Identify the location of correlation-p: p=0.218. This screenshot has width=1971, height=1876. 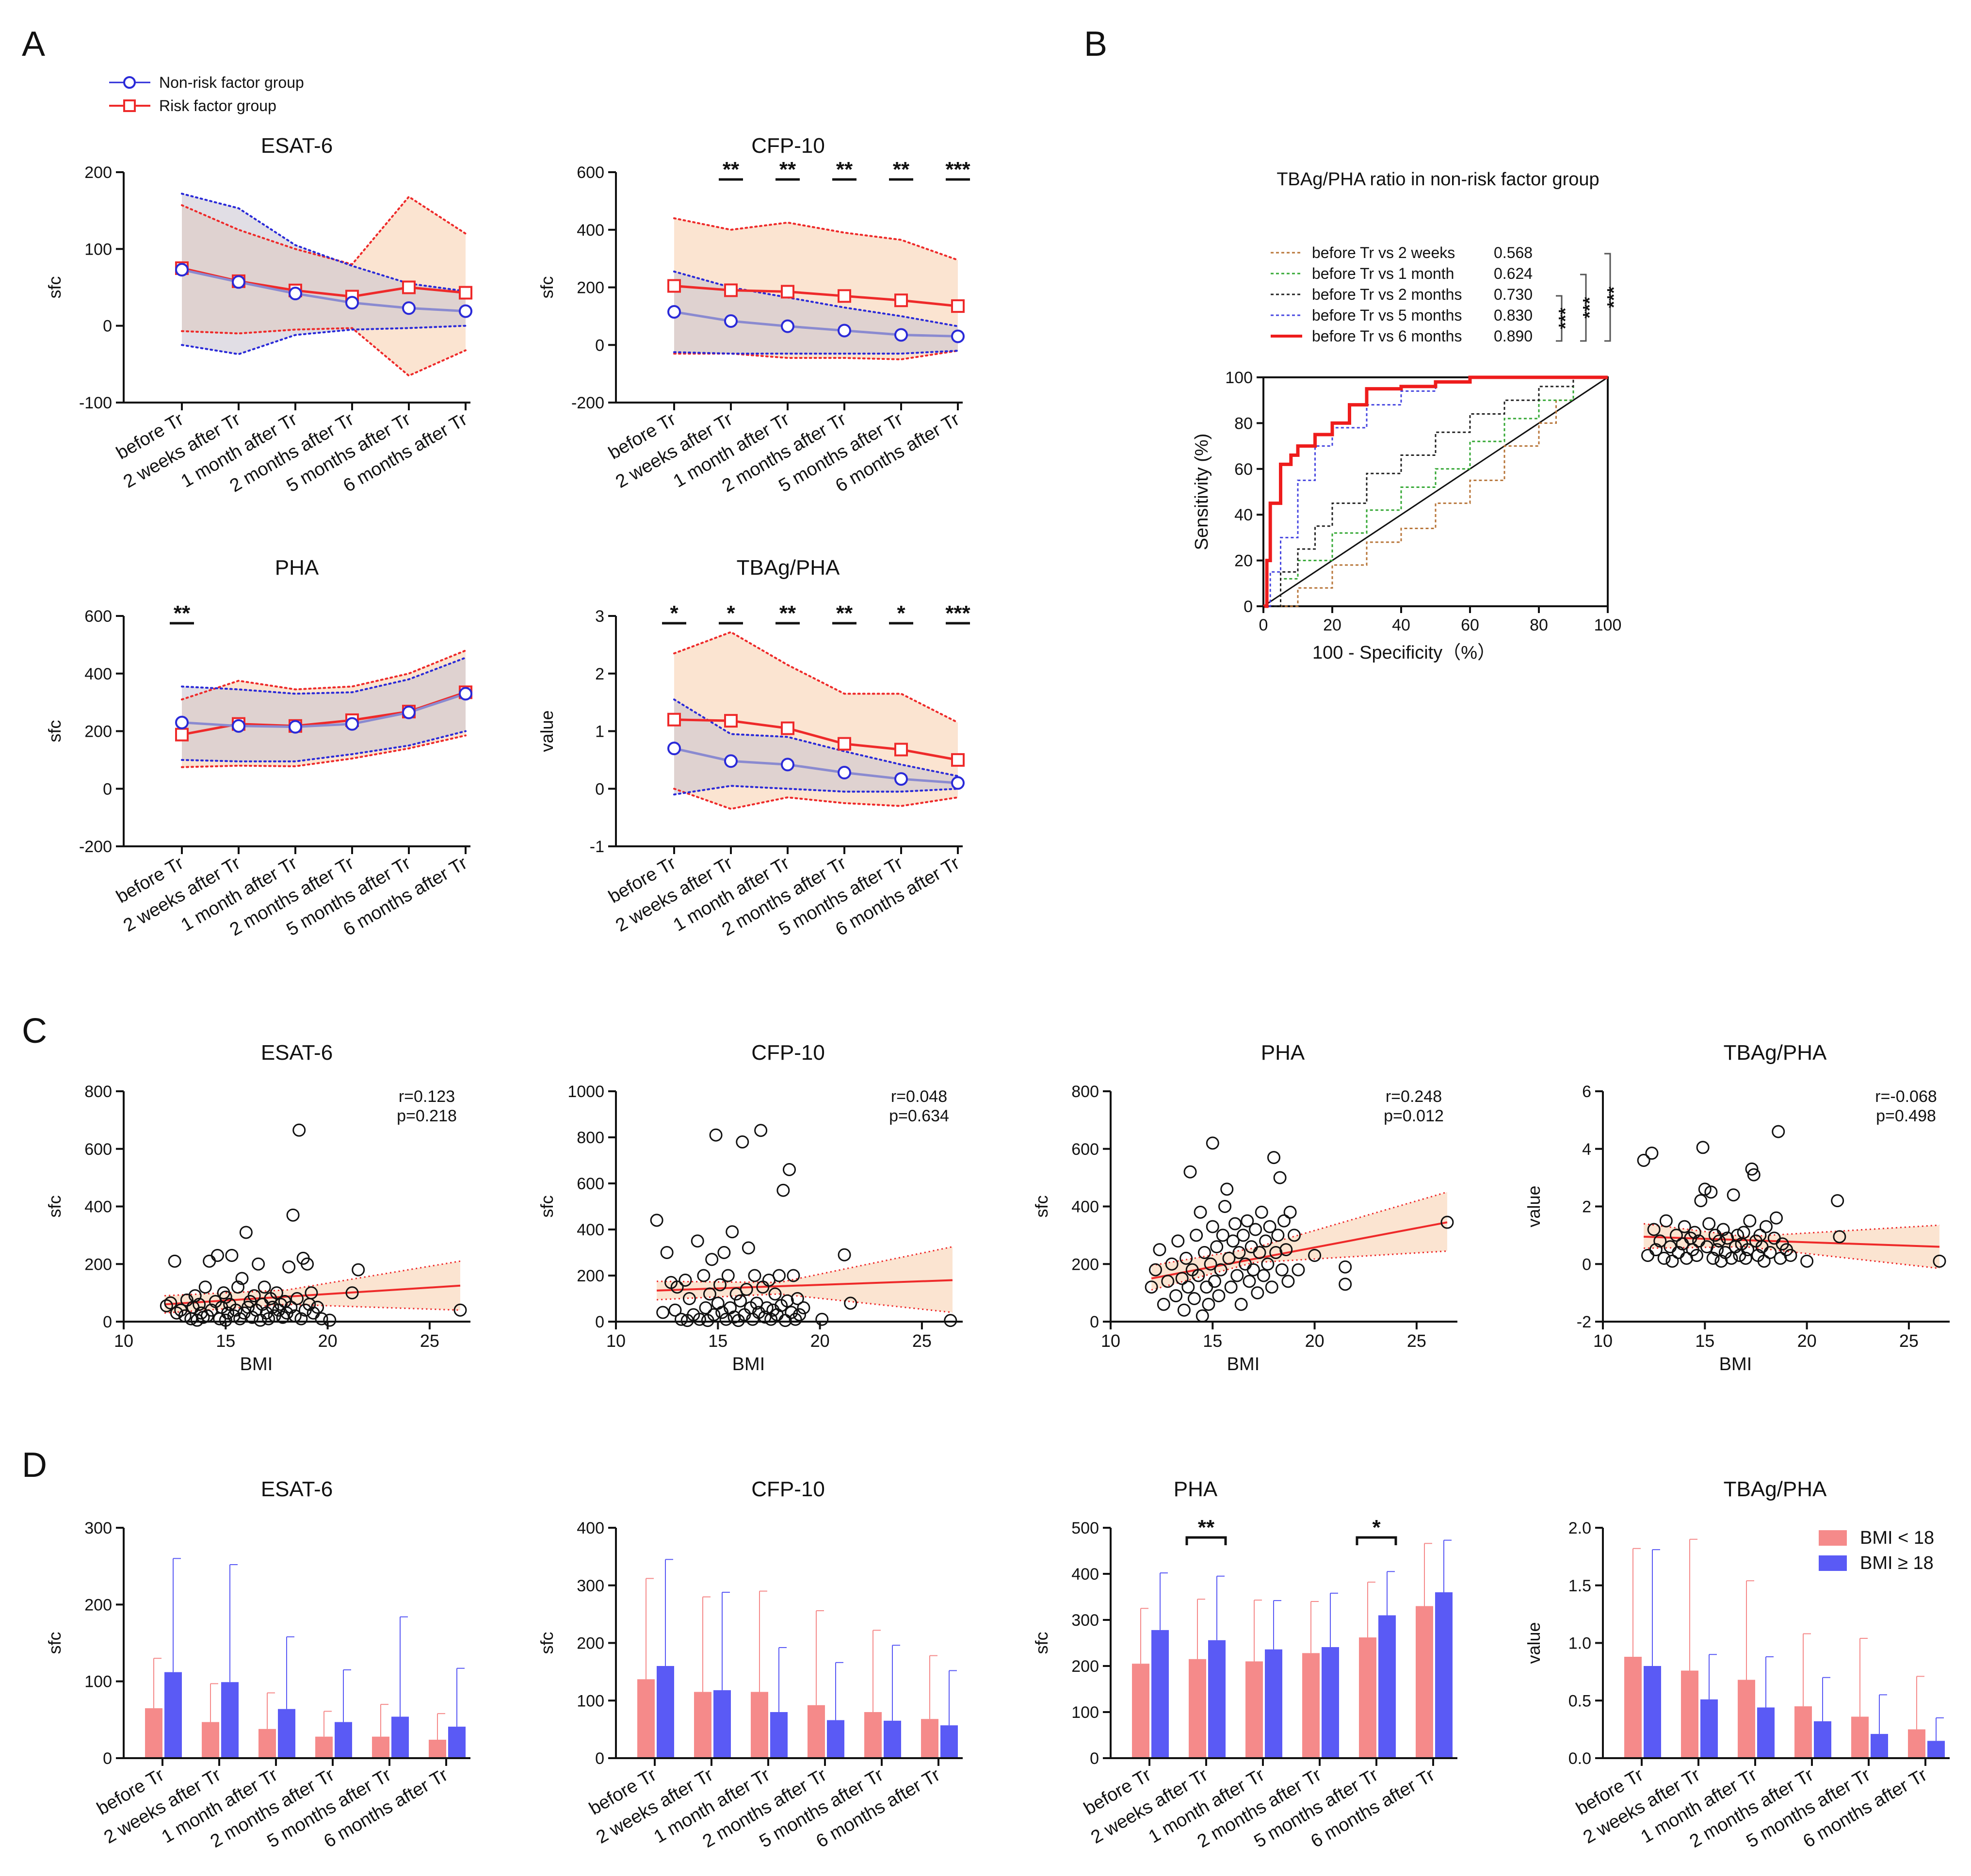
(427, 1116).